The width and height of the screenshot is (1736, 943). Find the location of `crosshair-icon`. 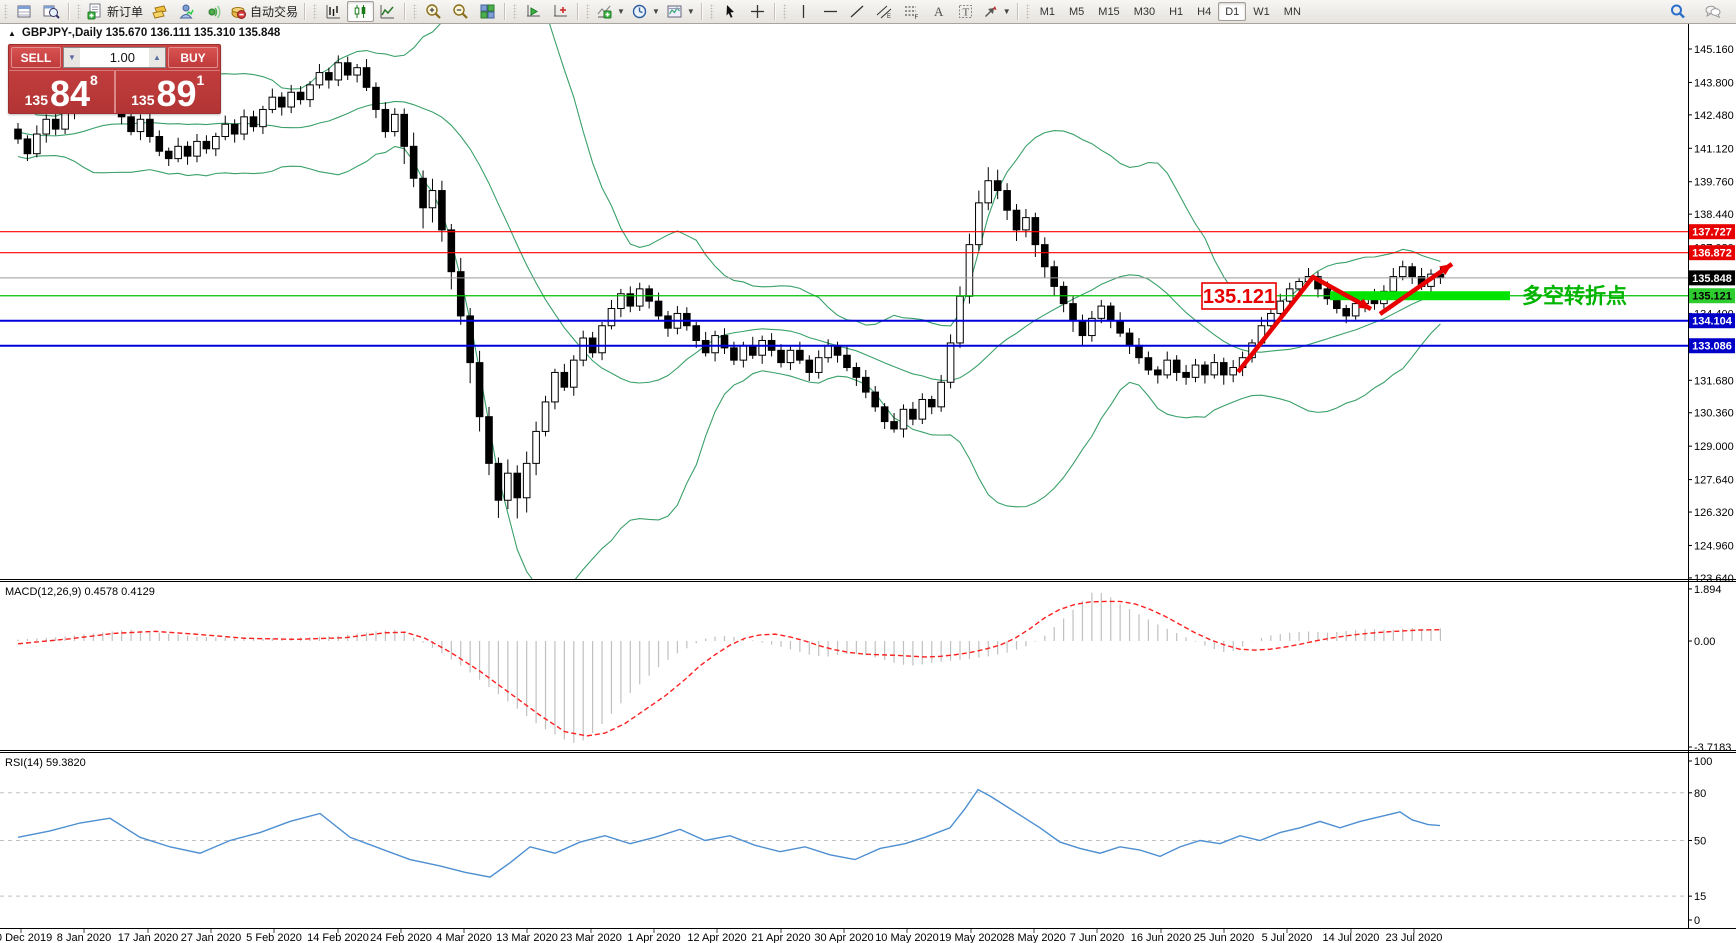

crosshair-icon is located at coordinates (757, 11).